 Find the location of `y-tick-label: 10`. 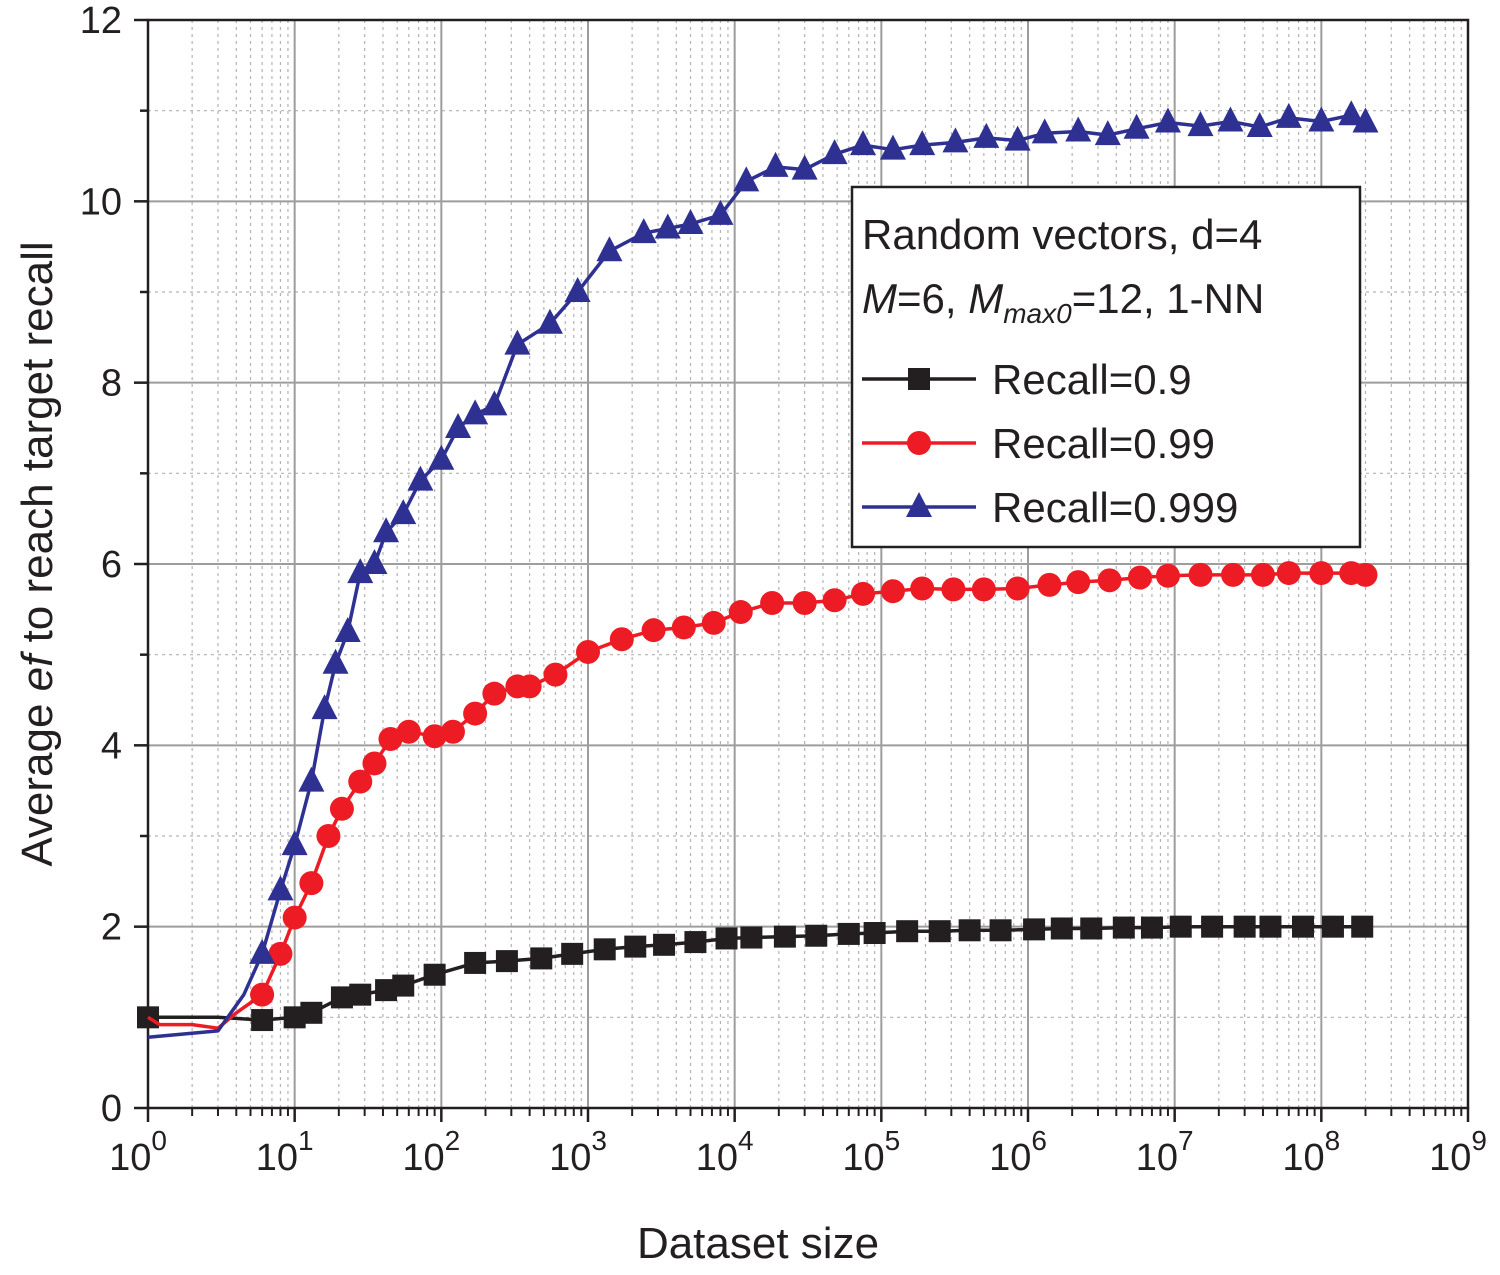

y-tick-label: 10 is located at coordinates (101, 202).